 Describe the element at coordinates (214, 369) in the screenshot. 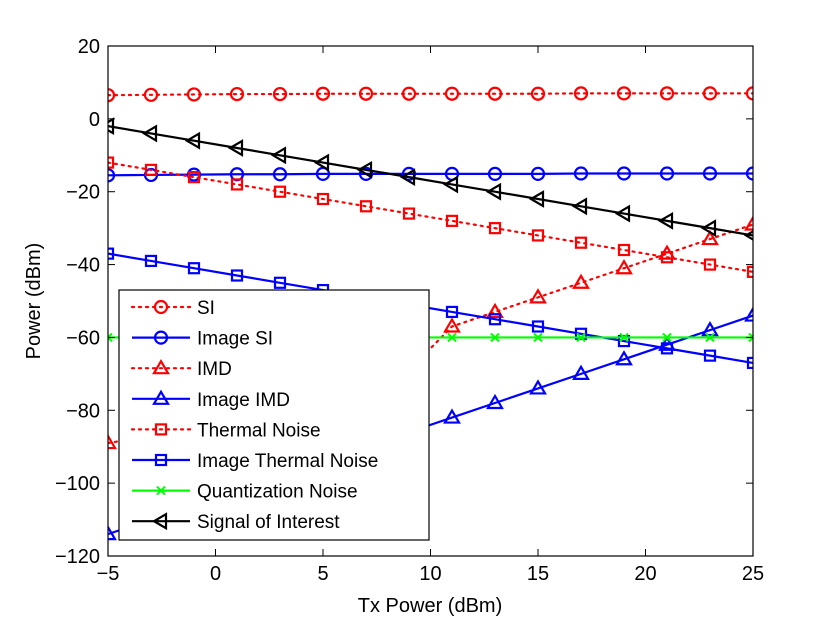

I see `legend-label: IMD` at that location.